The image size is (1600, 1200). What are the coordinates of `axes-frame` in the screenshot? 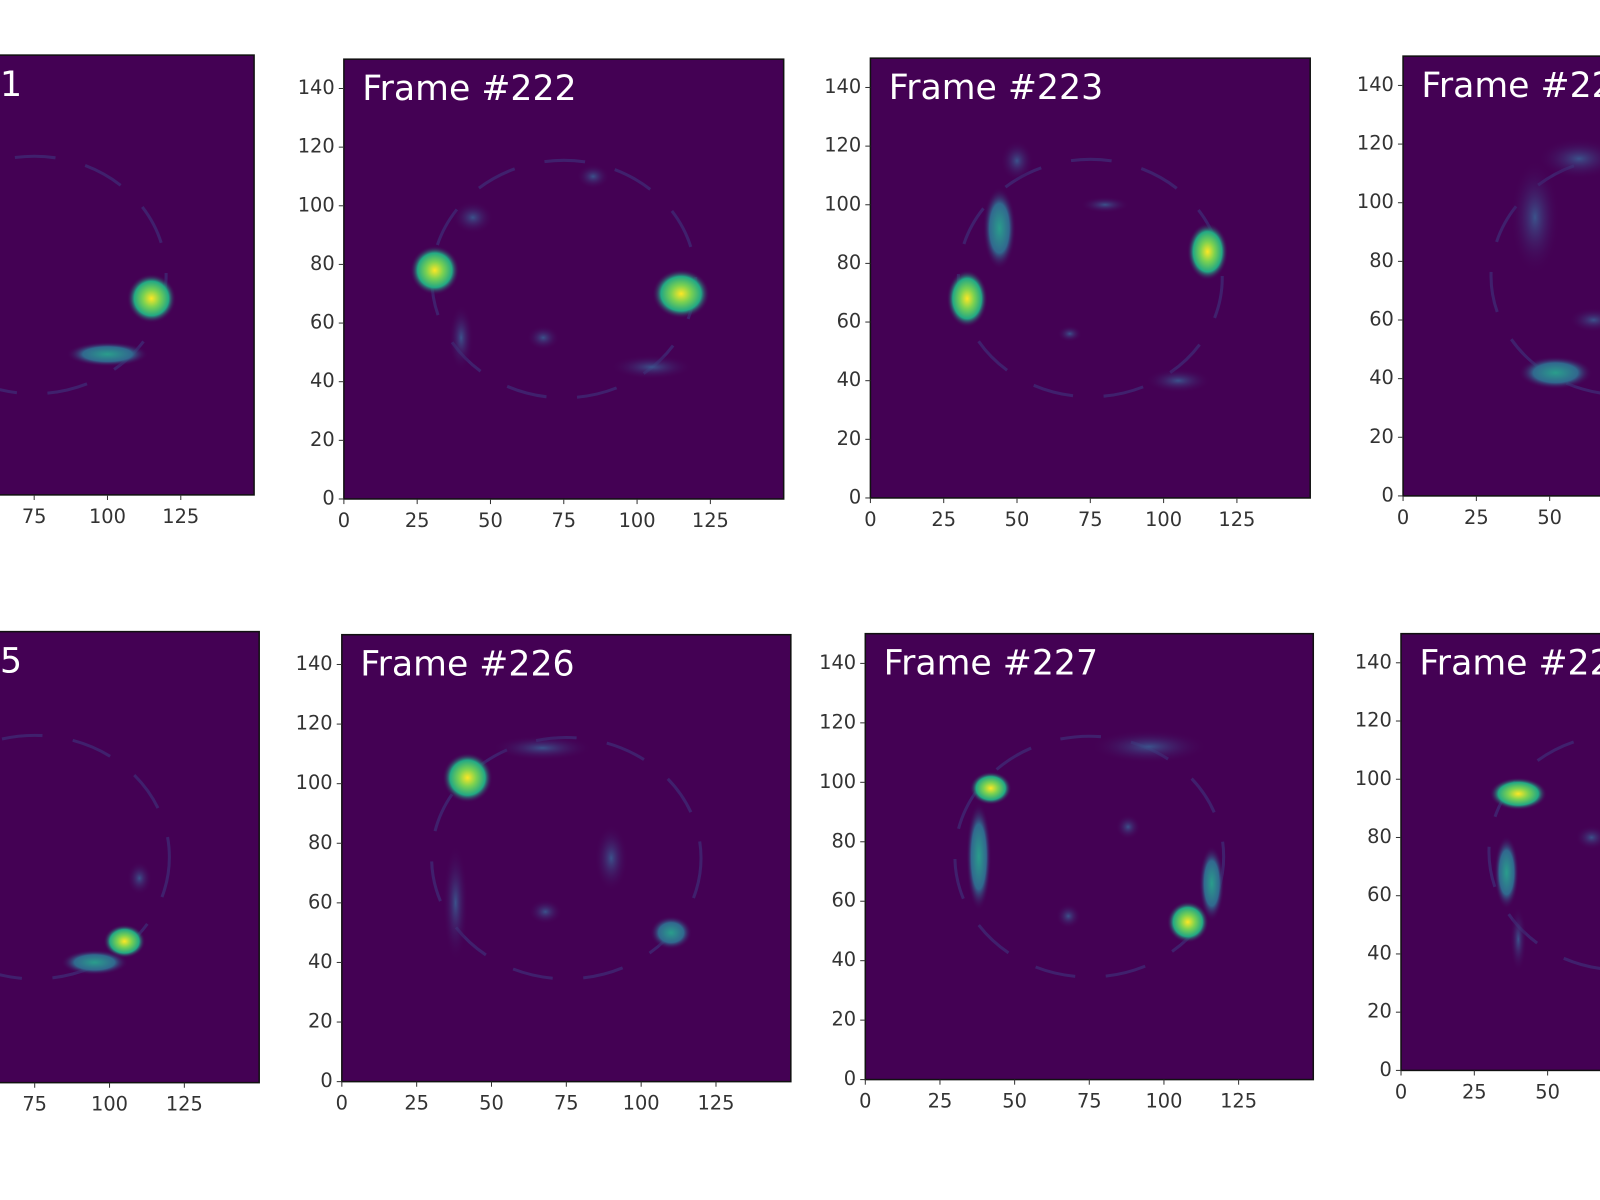 It's located at (1501, 276).